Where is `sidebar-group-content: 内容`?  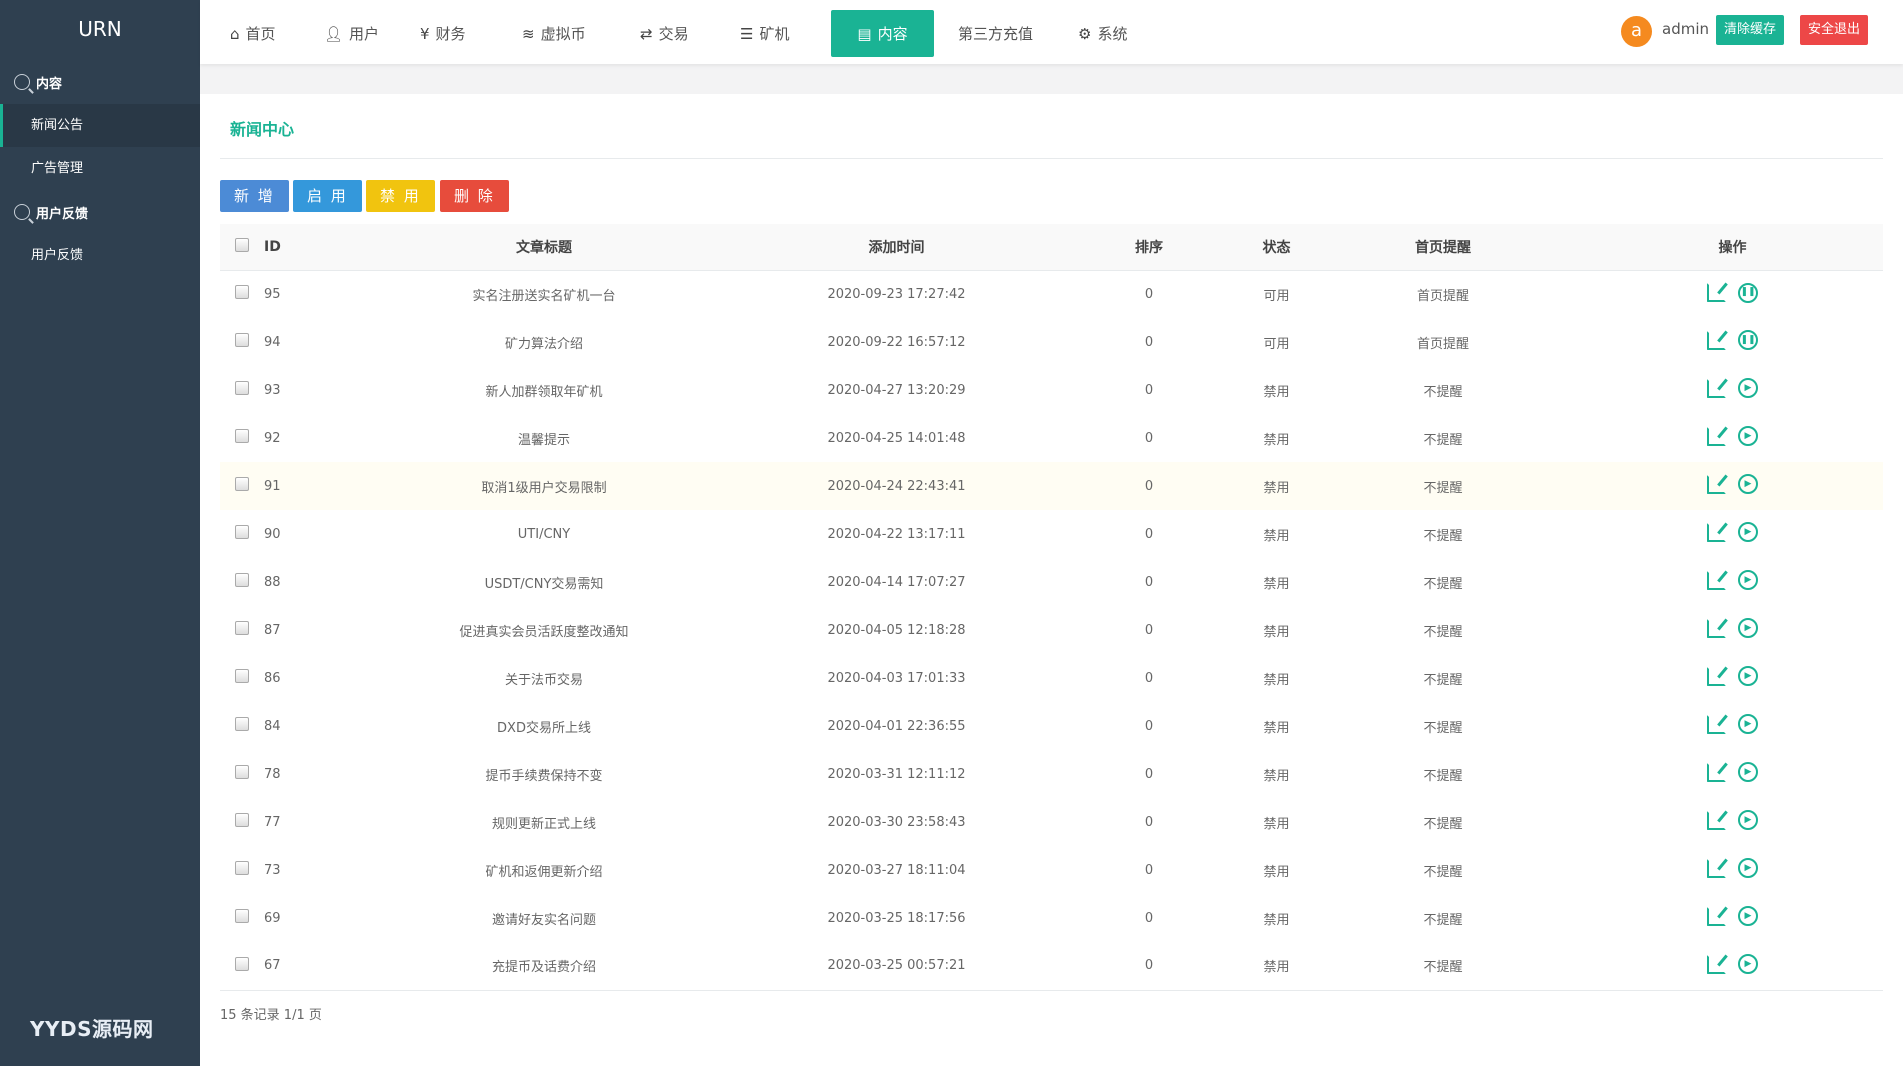 sidebar-group-content: 内容 is located at coordinates (100, 82).